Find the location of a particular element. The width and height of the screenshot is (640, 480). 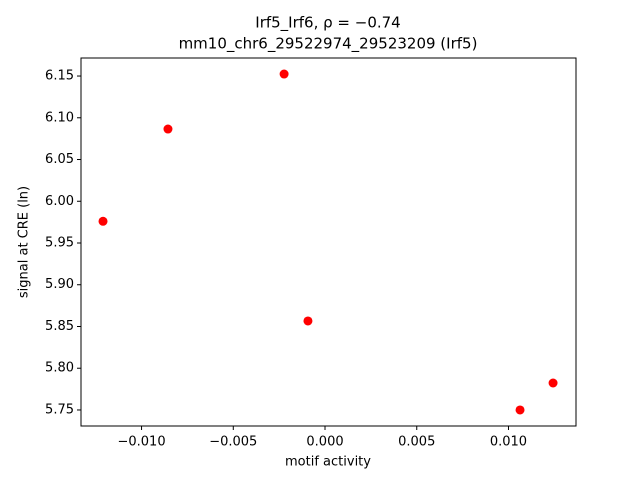

y-tick-label: 5.85 is located at coordinates (59, 326).